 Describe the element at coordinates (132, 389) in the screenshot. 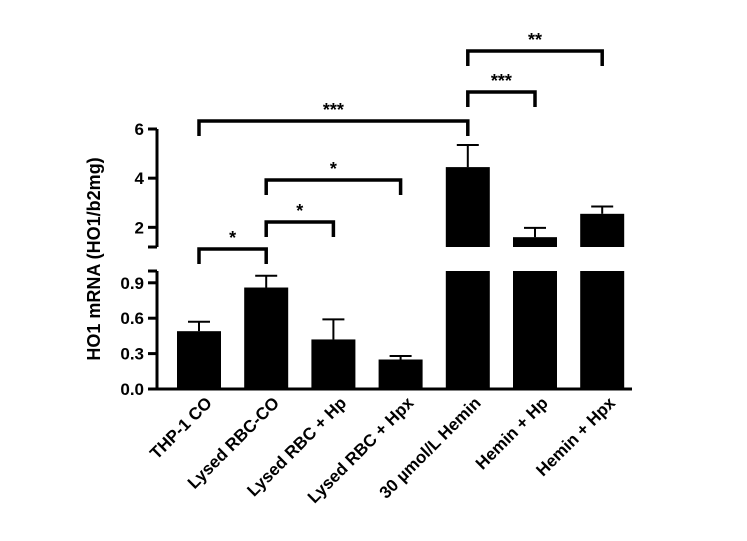

I see `y-tick-label: 0.0` at that location.